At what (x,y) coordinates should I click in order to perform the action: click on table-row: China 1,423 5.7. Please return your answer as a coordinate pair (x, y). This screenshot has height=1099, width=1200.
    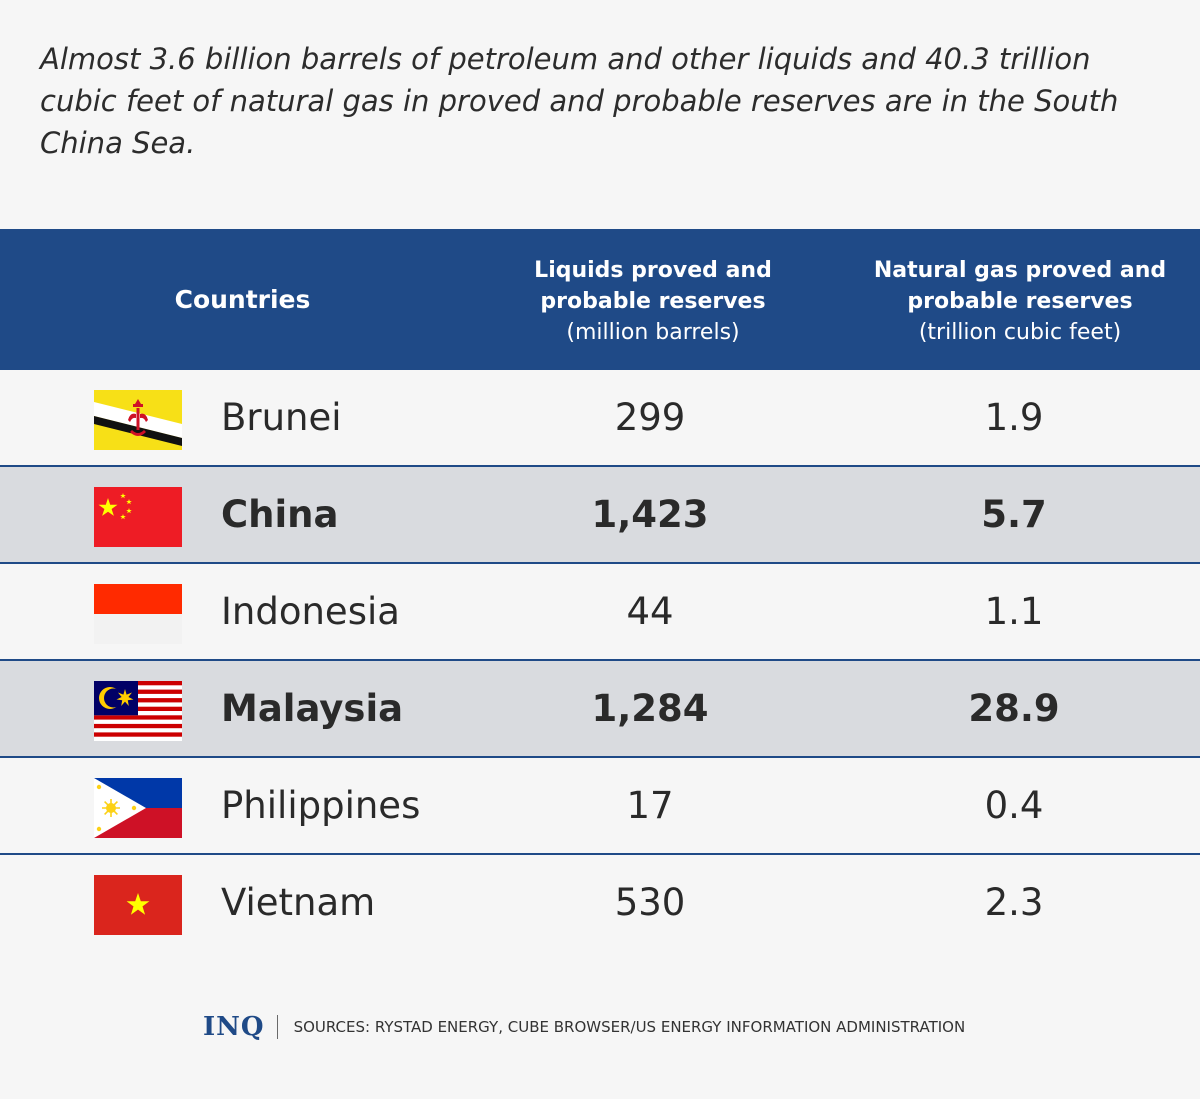
    Looking at the image, I should click on (600, 515).